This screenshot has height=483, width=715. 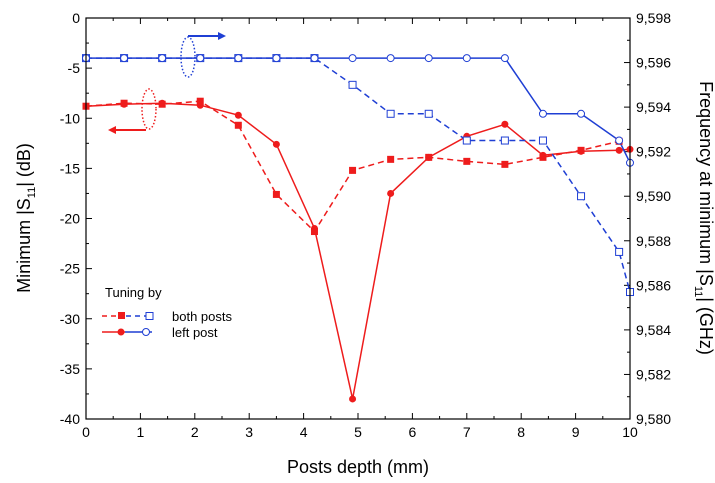 What do you see at coordinates (521, 432) in the screenshot?
I see `x-tick-label: 8` at bounding box center [521, 432].